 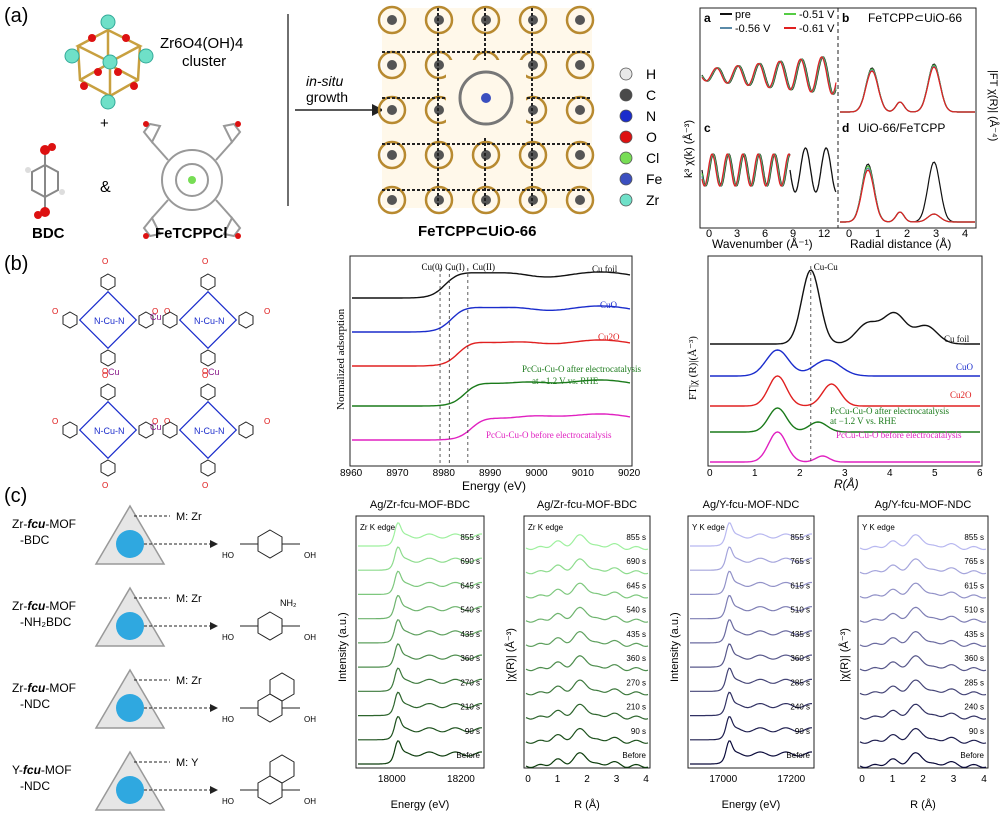 I want to click on c-plot-xlabel: Energy (eV), so click(x=420, y=805).